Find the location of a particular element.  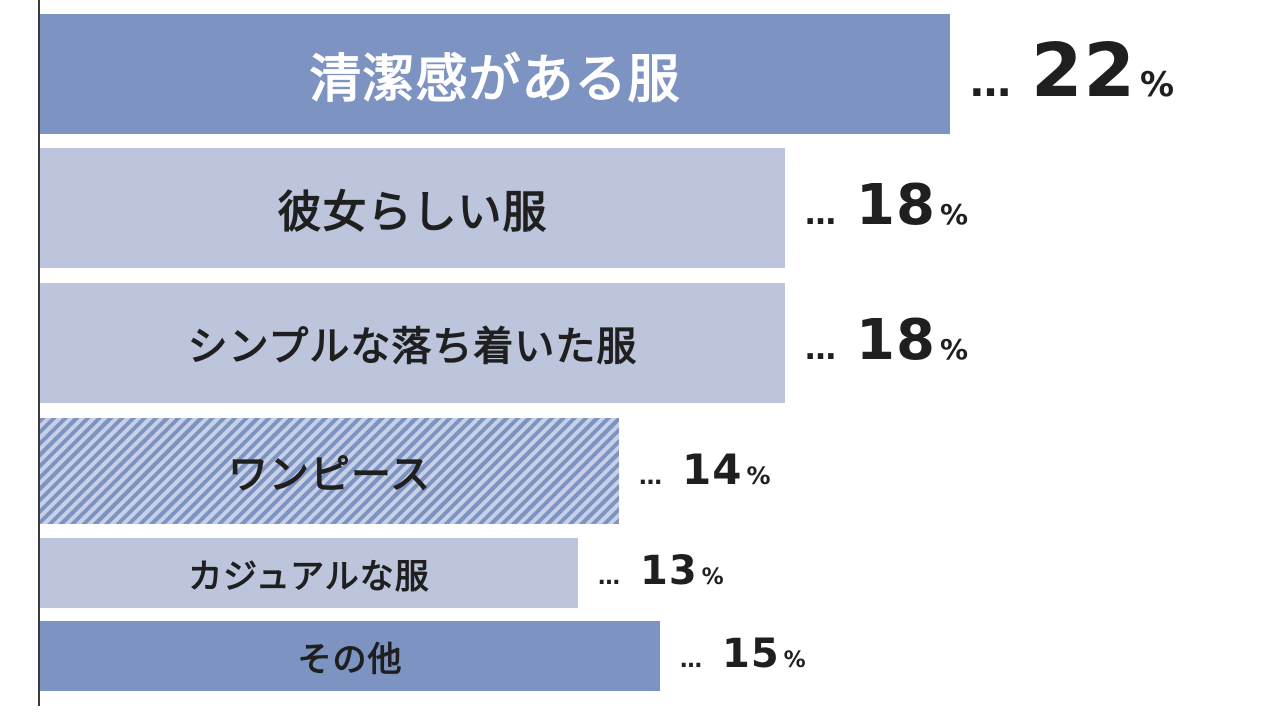

category-label: シンプルな落ち着いた服 is located at coordinates (412, 347).